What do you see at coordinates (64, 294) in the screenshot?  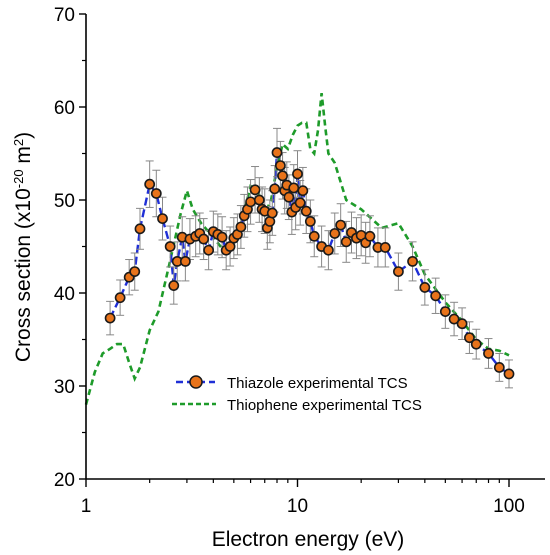 I see `y-tick-label: 40` at bounding box center [64, 294].